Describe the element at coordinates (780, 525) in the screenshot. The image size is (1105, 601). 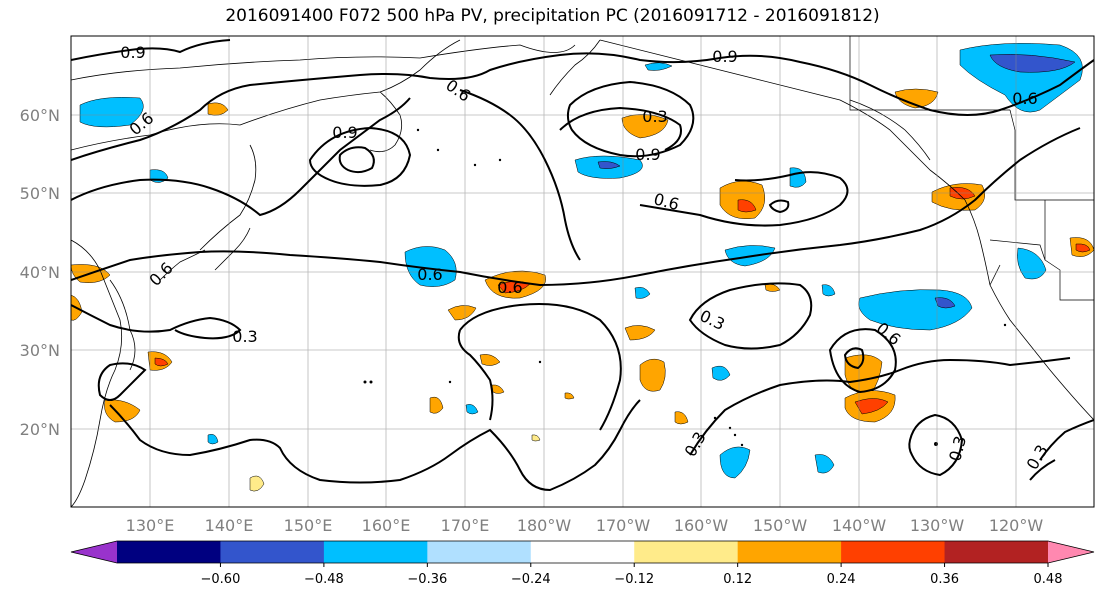
I see `lon-label: 150°W` at that location.